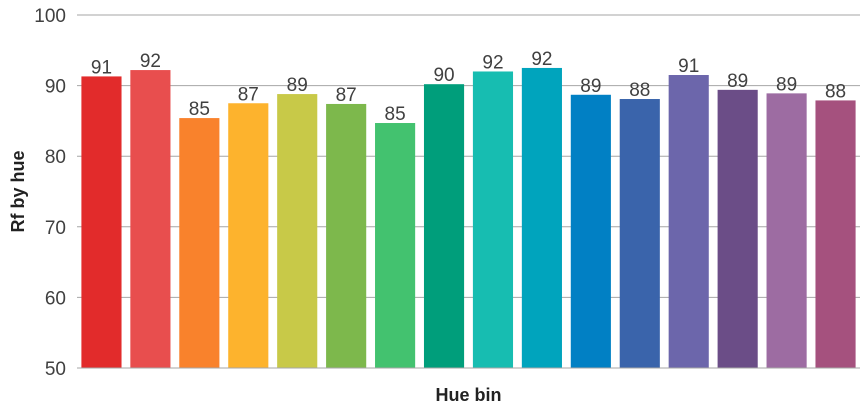 This screenshot has height=415, width=862. What do you see at coordinates (469, 395) in the screenshot?
I see `x-axis-title: Hue bin` at bounding box center [469, 395].